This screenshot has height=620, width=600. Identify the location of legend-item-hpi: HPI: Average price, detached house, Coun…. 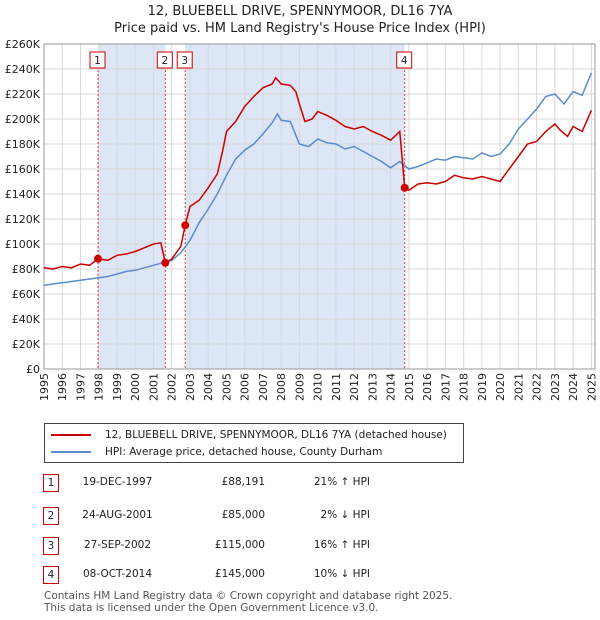
(216, 452).